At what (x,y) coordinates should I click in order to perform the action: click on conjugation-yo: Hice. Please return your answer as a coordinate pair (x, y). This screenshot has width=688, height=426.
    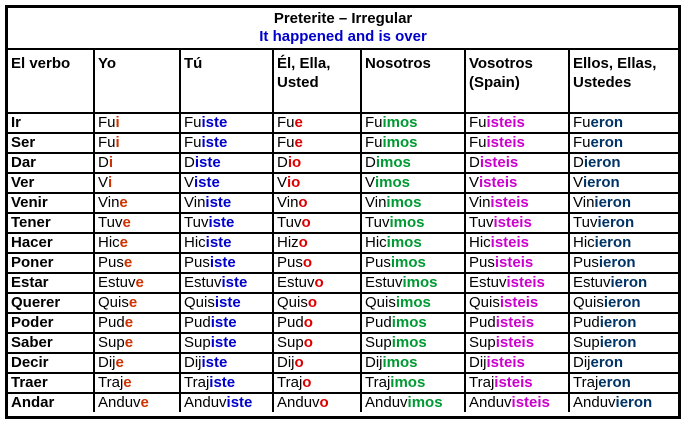
    Looking at the image, I should click on (137, 243).